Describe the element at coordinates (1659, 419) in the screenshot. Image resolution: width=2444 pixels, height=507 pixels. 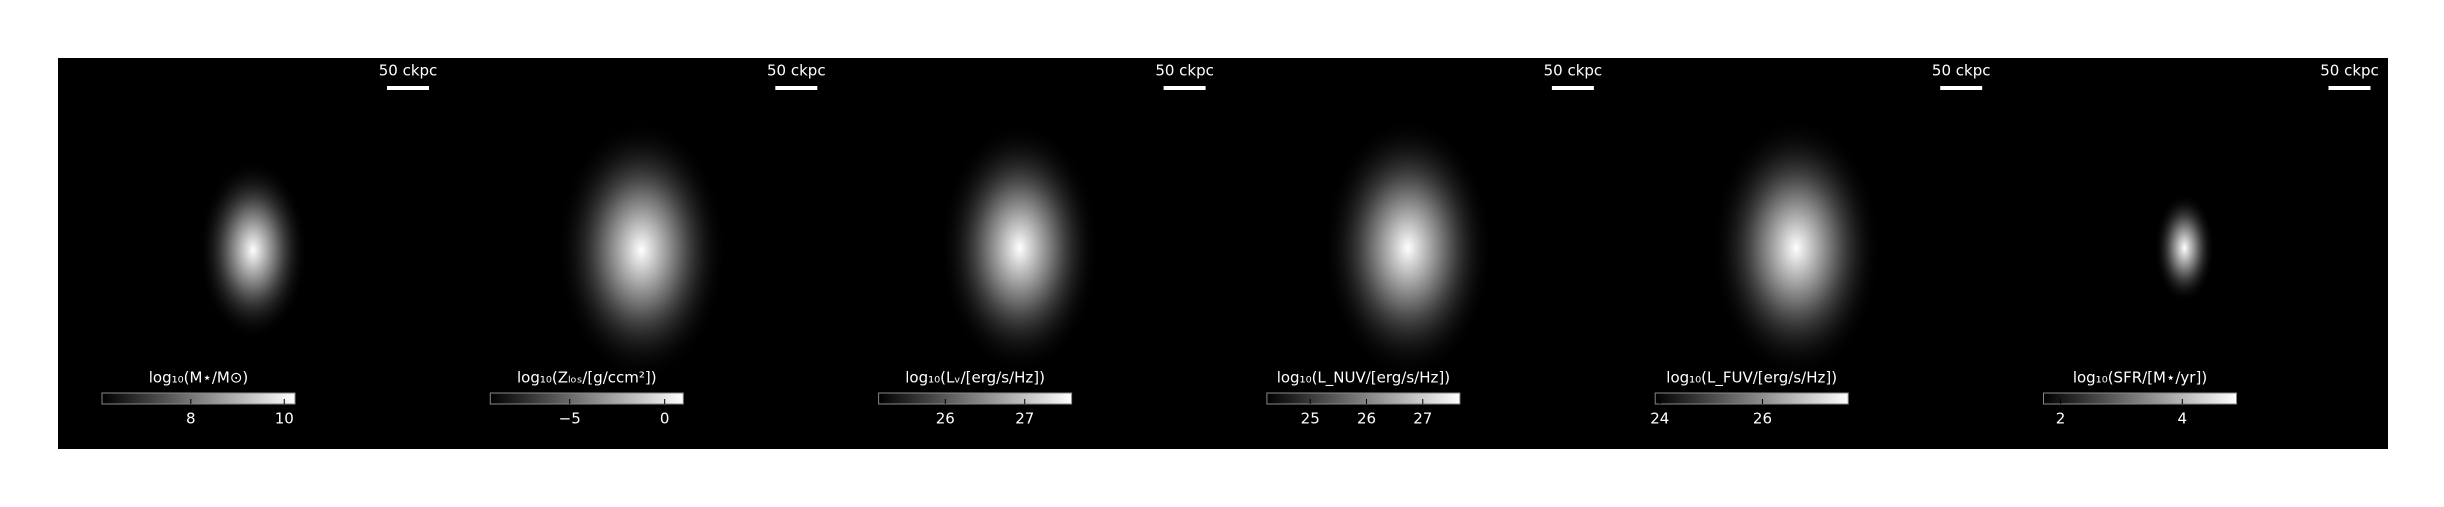
I see `colorbar-tick-label: 24` at that location.